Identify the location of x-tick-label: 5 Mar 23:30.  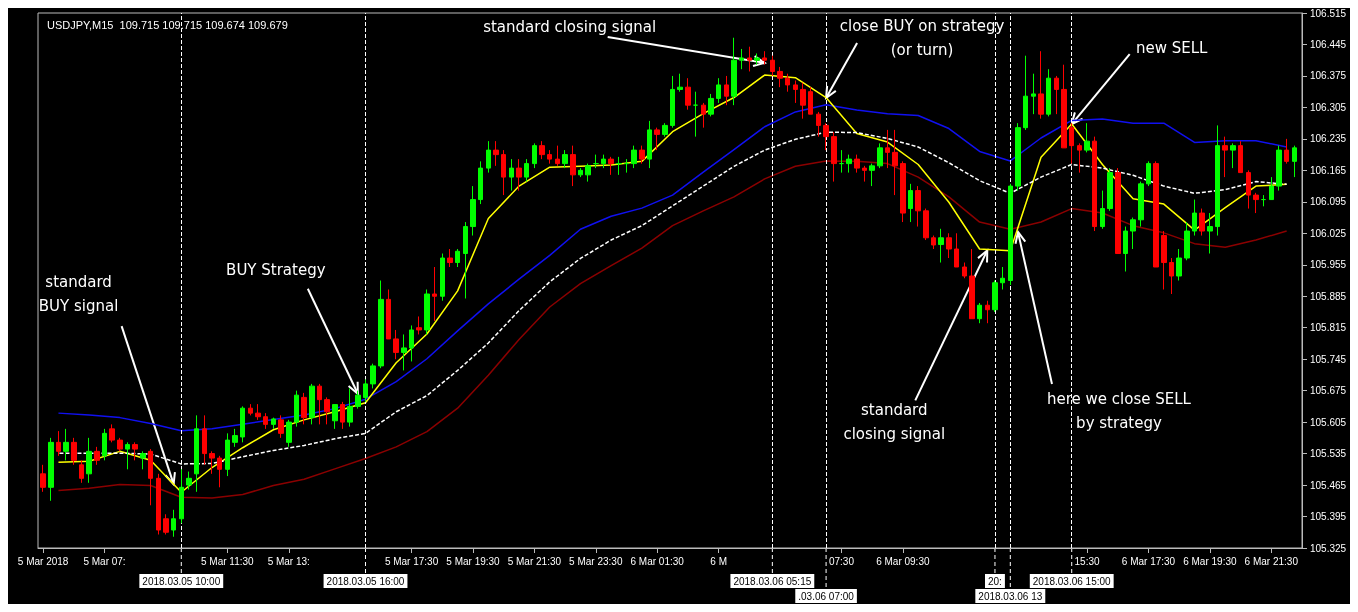
(596, 561).